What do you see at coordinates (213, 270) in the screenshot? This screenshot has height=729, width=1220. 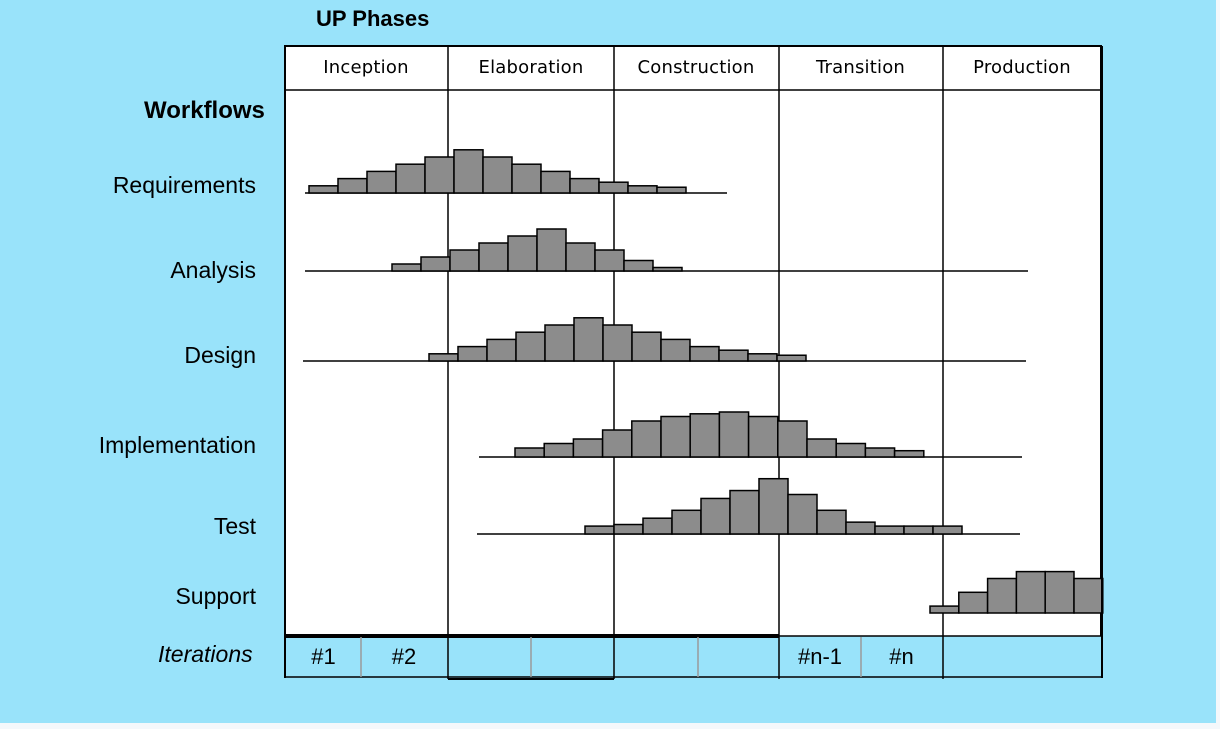 I see `workflow-label-analysis: Analysis` at bounding box center [213, 270].